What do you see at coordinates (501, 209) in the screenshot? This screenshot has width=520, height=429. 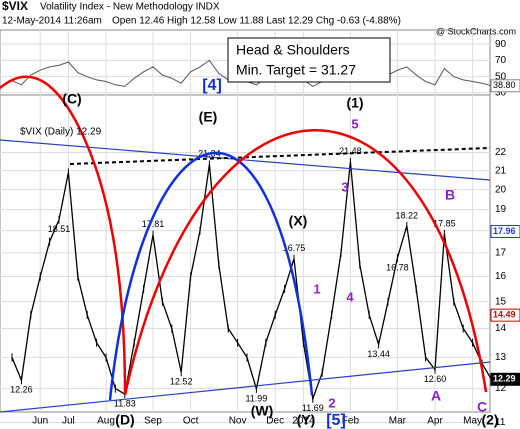 I see `y-tick-label: 19` at bounding box center [501, 209].